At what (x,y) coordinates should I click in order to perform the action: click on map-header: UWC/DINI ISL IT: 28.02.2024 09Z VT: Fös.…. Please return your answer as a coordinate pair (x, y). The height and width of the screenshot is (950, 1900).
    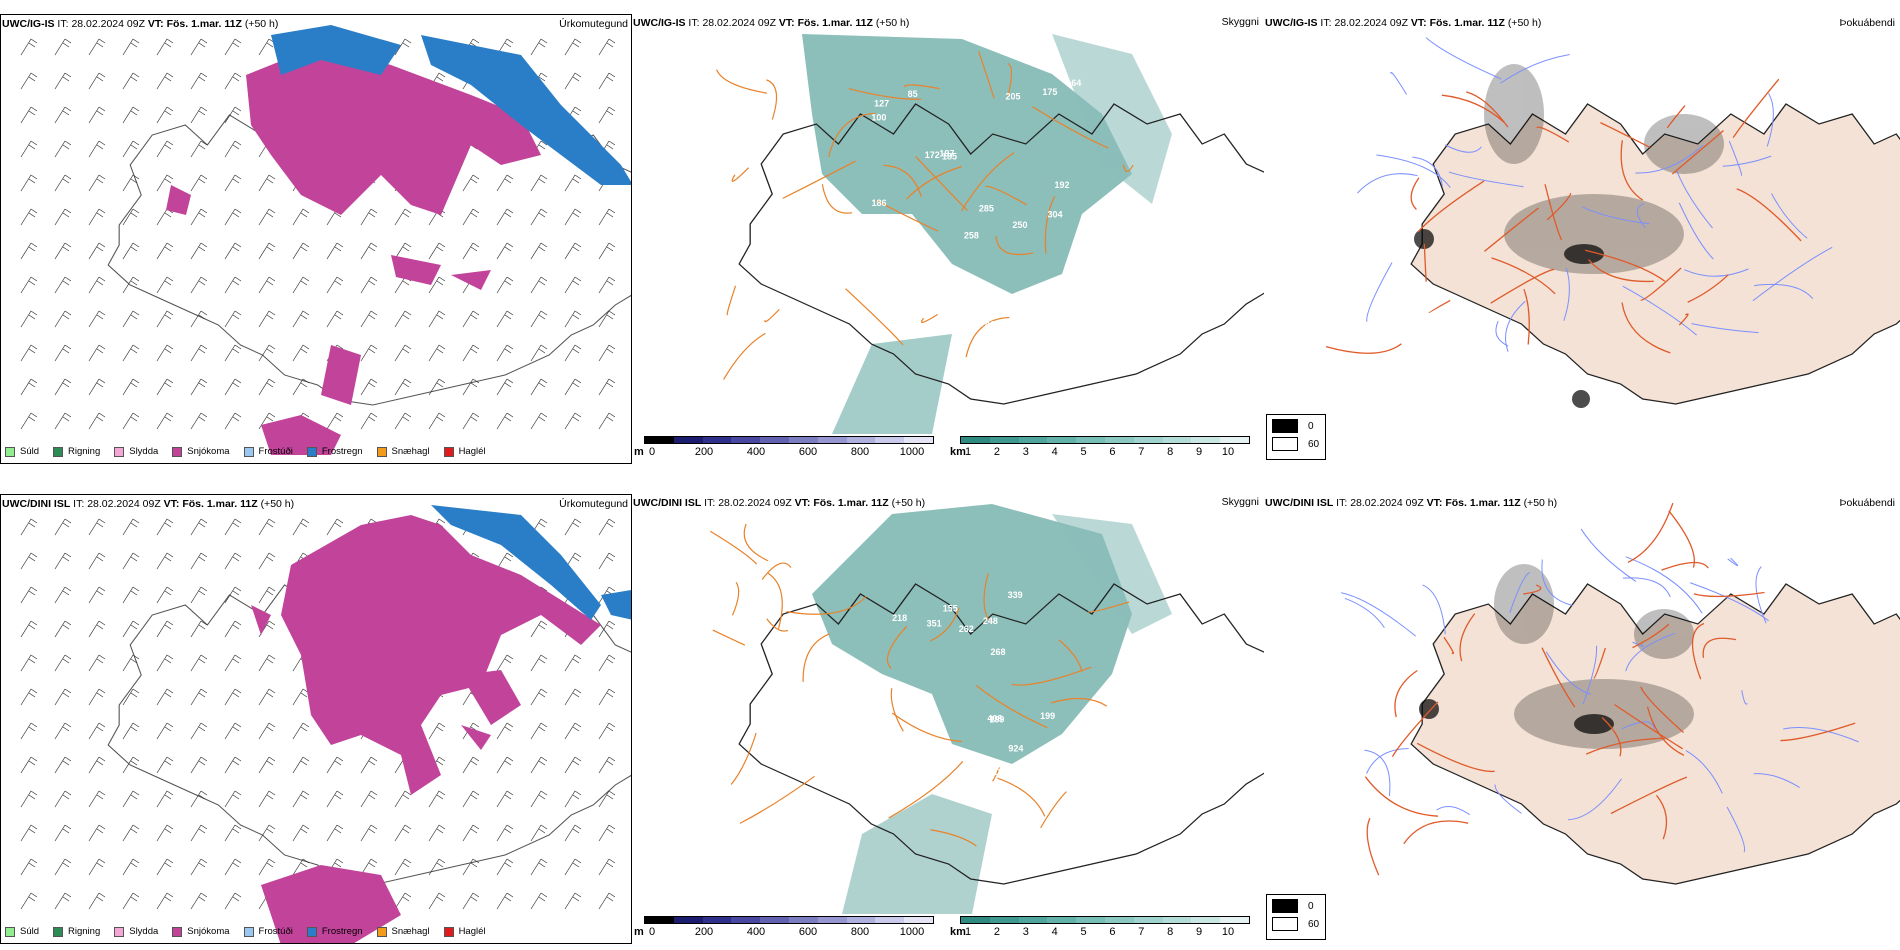
    Looking at the image, I should click on (148, 504).